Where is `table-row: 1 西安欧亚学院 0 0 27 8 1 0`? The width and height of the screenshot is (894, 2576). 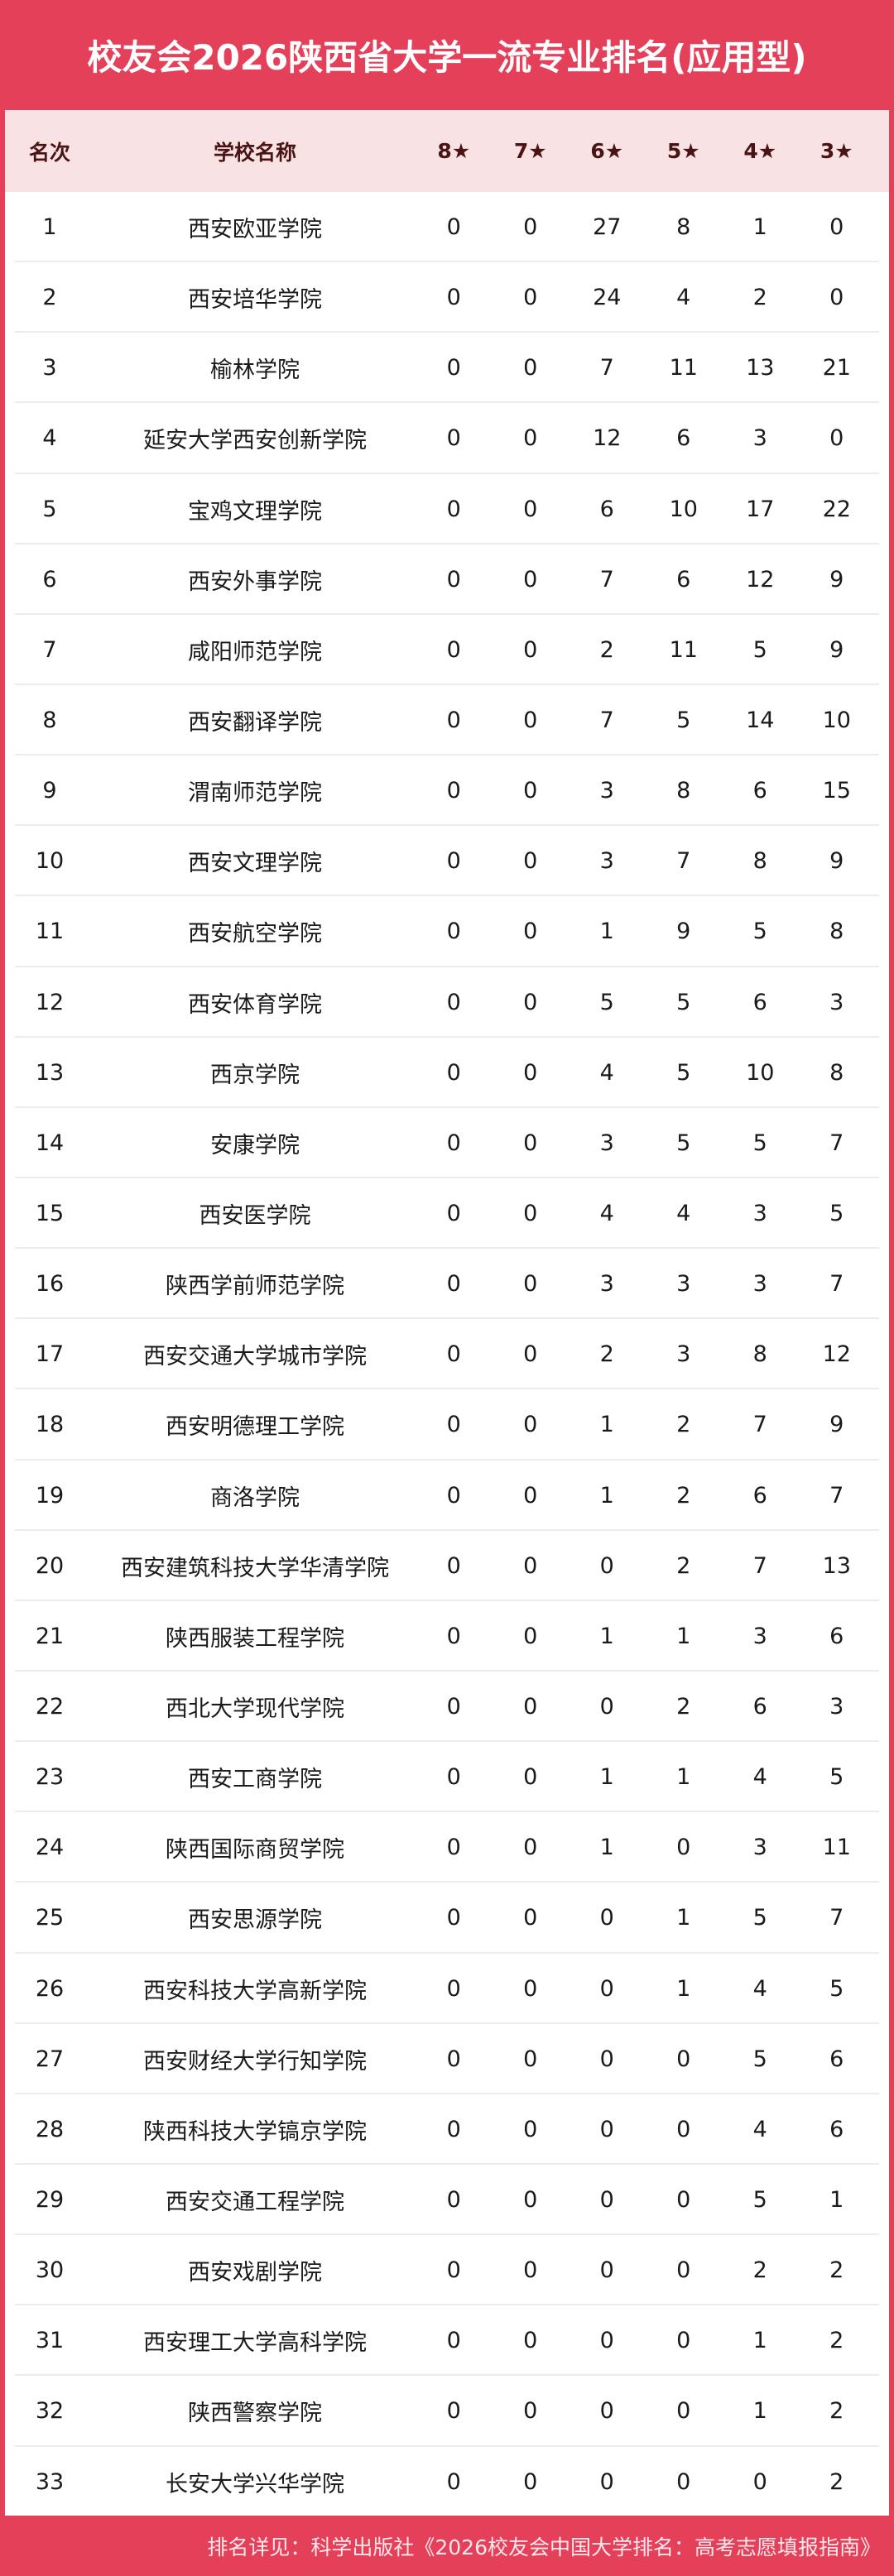 table-row: 1 西安欧亚学院 0 0 27 8 1 0 is located at coordinates (447, 227).